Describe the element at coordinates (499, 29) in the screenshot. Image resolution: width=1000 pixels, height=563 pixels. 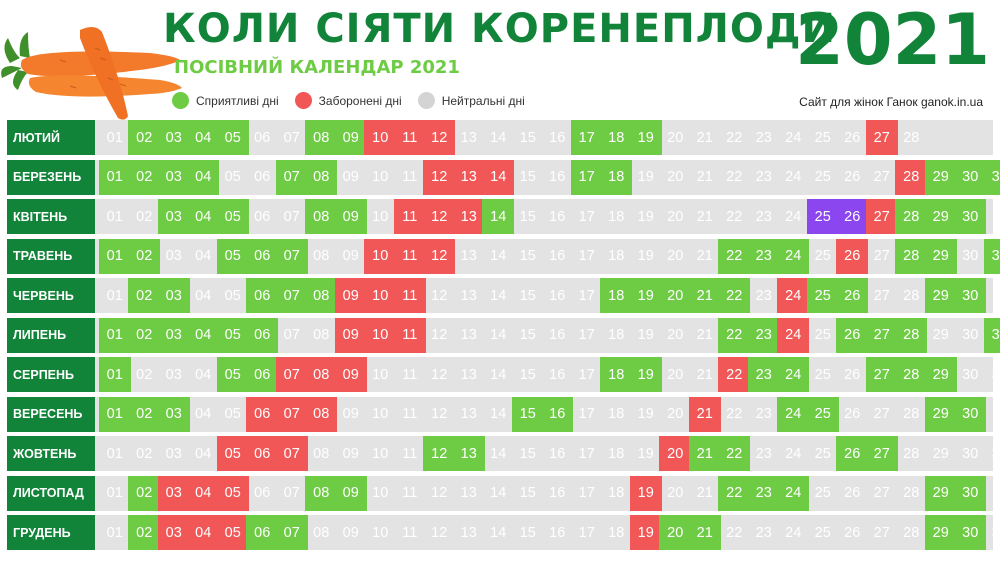
I see `page-title: КОЛИ СІЯТИ КОРЕНЕПЛОДИ` at that location.